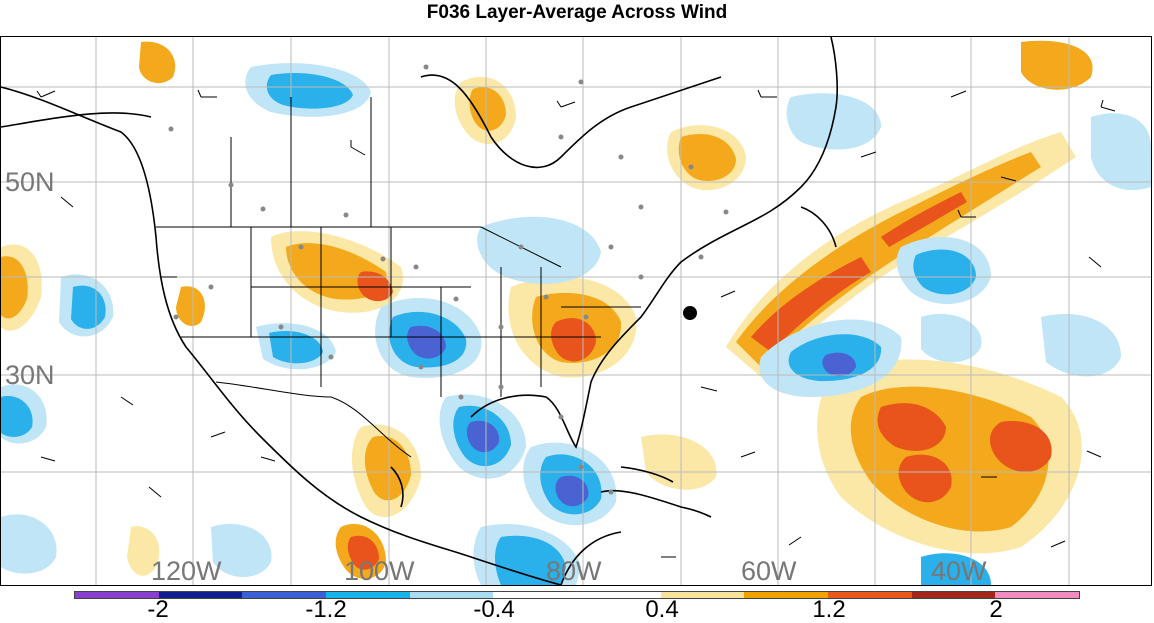 The width and height of the screenshot is (1154, 623). What do you see at coordinates (379, 571) in the screenshot?
I see `lon-label-100w: 100W` at bounding box center [379, 571].